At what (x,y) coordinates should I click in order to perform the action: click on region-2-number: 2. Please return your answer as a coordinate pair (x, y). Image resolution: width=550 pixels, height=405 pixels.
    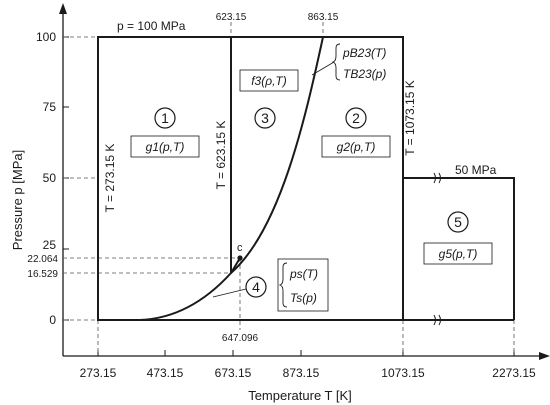
    Looking at the image, I should click on (356, 118).